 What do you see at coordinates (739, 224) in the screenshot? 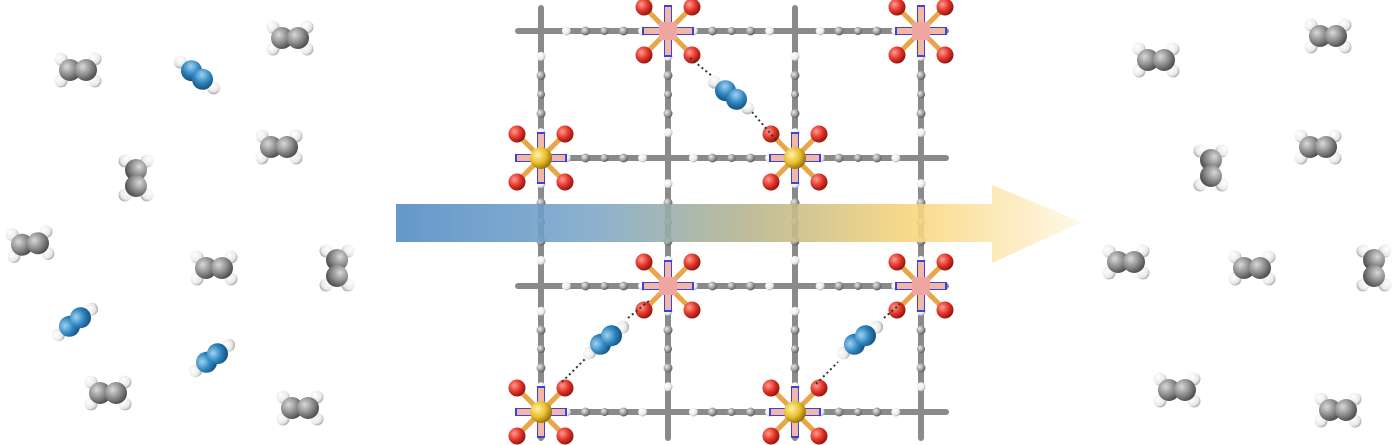
I see `flow-arrow-shape` at bounding box center [739, 224].